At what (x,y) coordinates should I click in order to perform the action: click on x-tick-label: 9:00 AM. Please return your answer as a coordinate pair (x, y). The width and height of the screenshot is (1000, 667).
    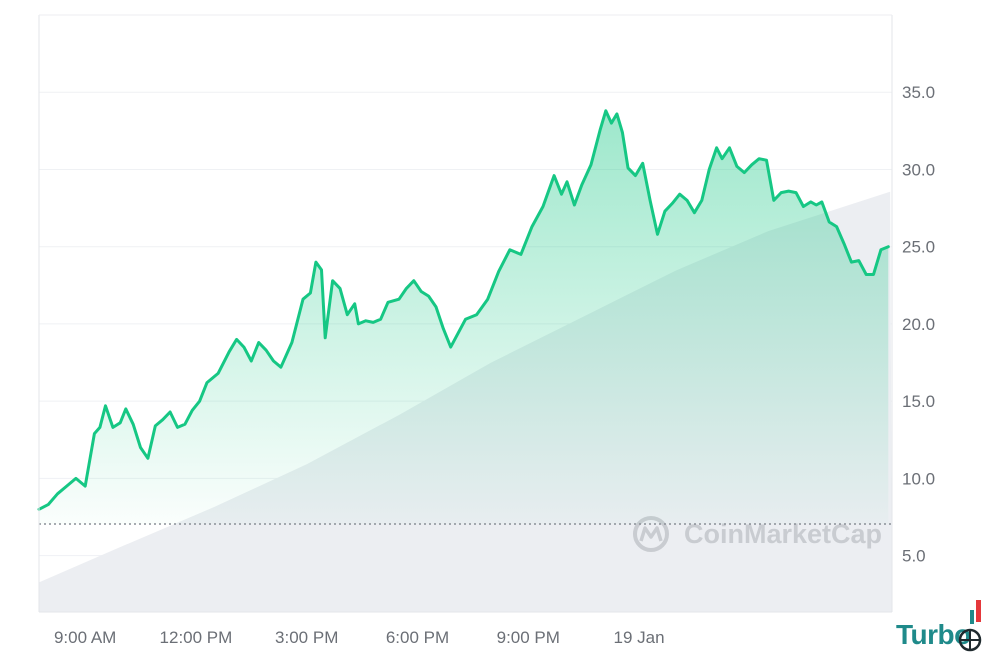
    Looking at the image, I should click on (85, 637).